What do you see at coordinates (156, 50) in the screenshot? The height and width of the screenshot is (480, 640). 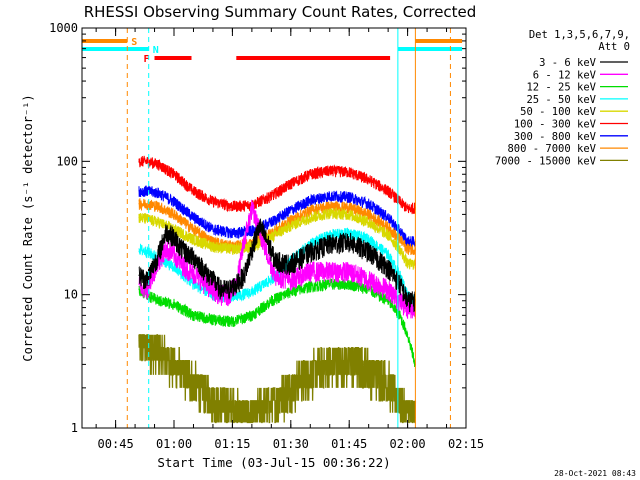 I see `flag-label-N: N` at bounding box center [156, 50].